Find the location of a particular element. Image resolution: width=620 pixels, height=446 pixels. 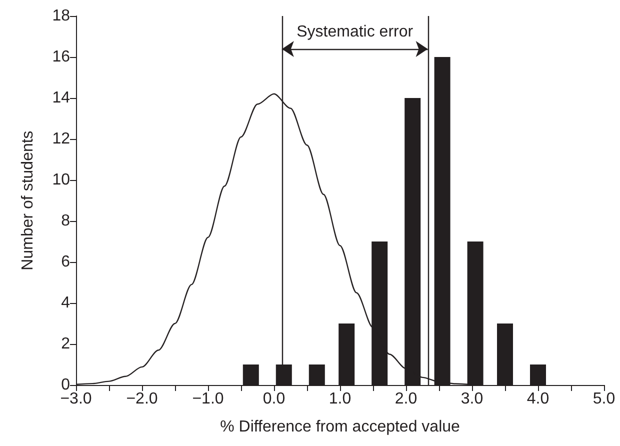

y-tick-label: 16 is located at coordinates (61, 57).